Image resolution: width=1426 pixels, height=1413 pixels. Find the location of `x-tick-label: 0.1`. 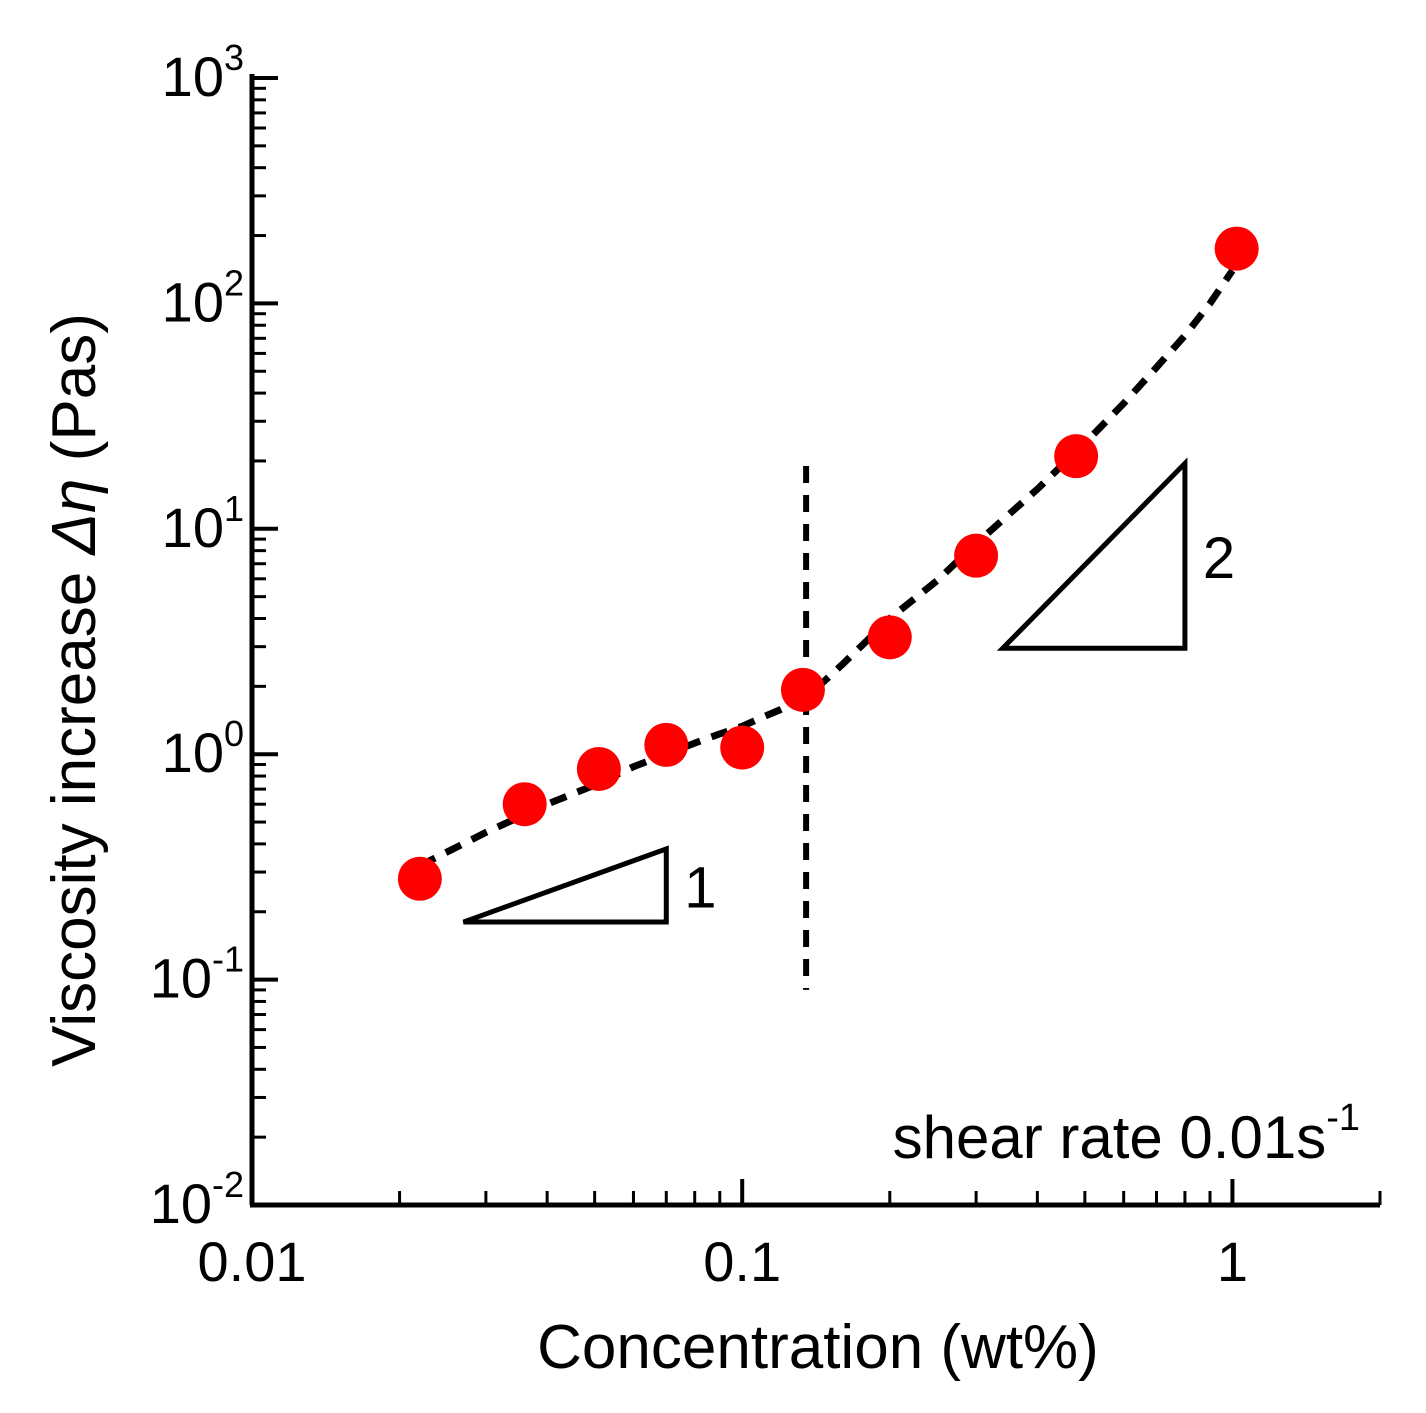

x-tick-label: 0.1 is located at coordinates (742, 1261).